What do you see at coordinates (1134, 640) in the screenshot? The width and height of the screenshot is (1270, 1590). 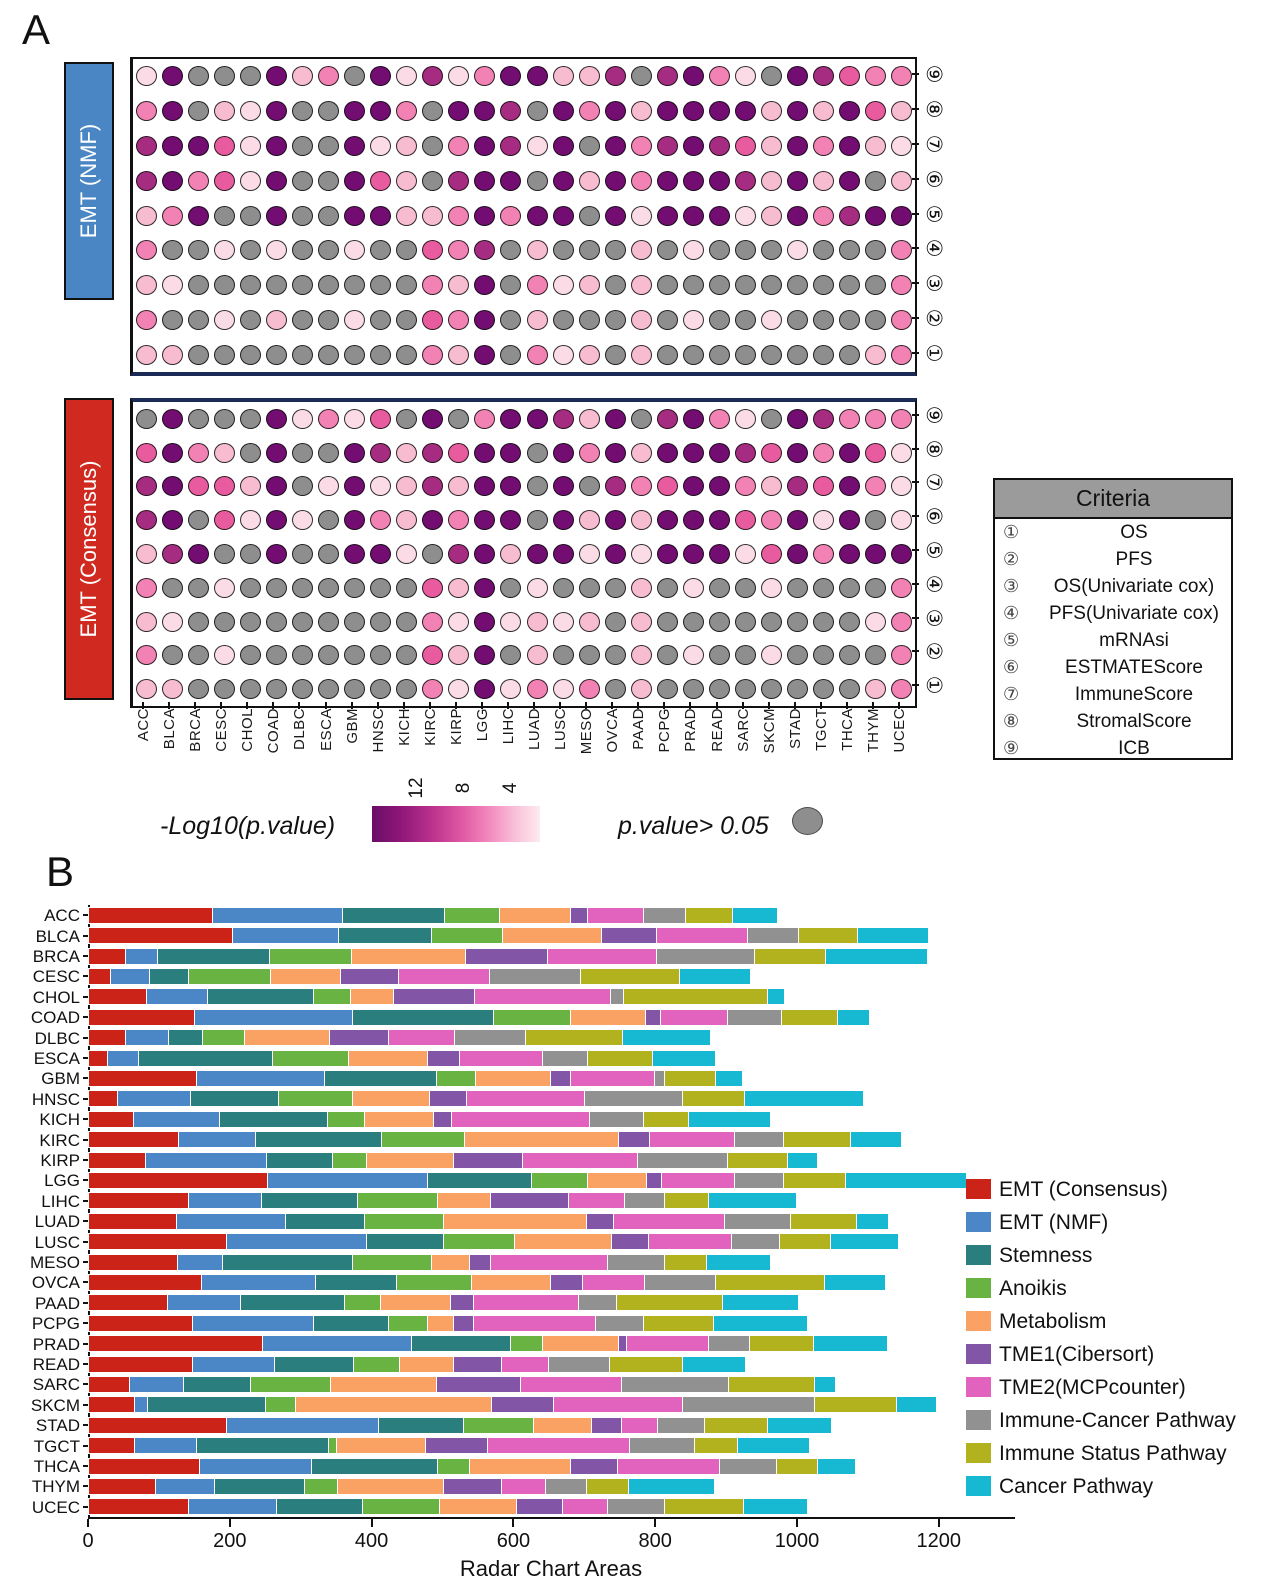 I see `criteria-item-label: mRNAsi` at bounding box center [1134, 640].